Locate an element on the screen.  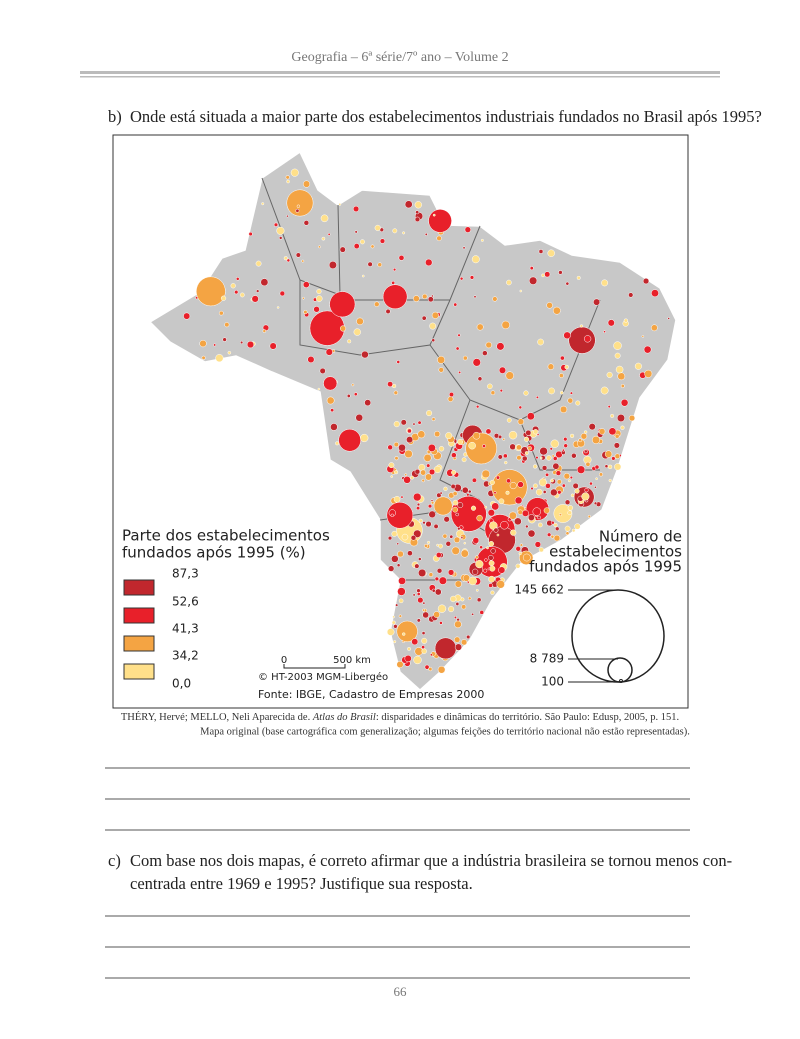
legend-swatch is located at coordinates (139, 587).